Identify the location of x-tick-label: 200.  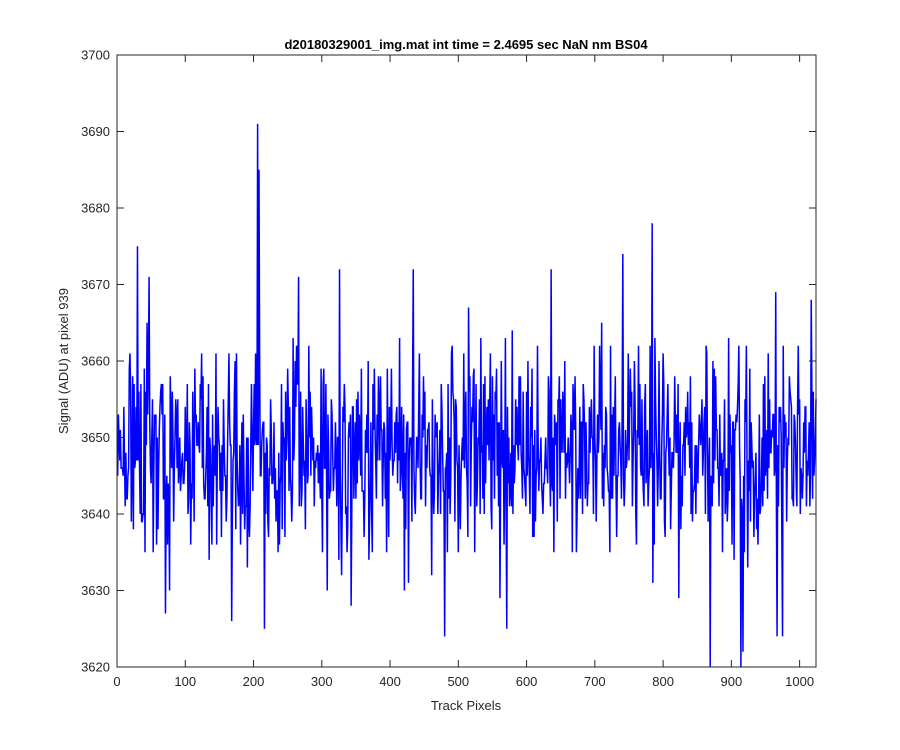
(254, 681).